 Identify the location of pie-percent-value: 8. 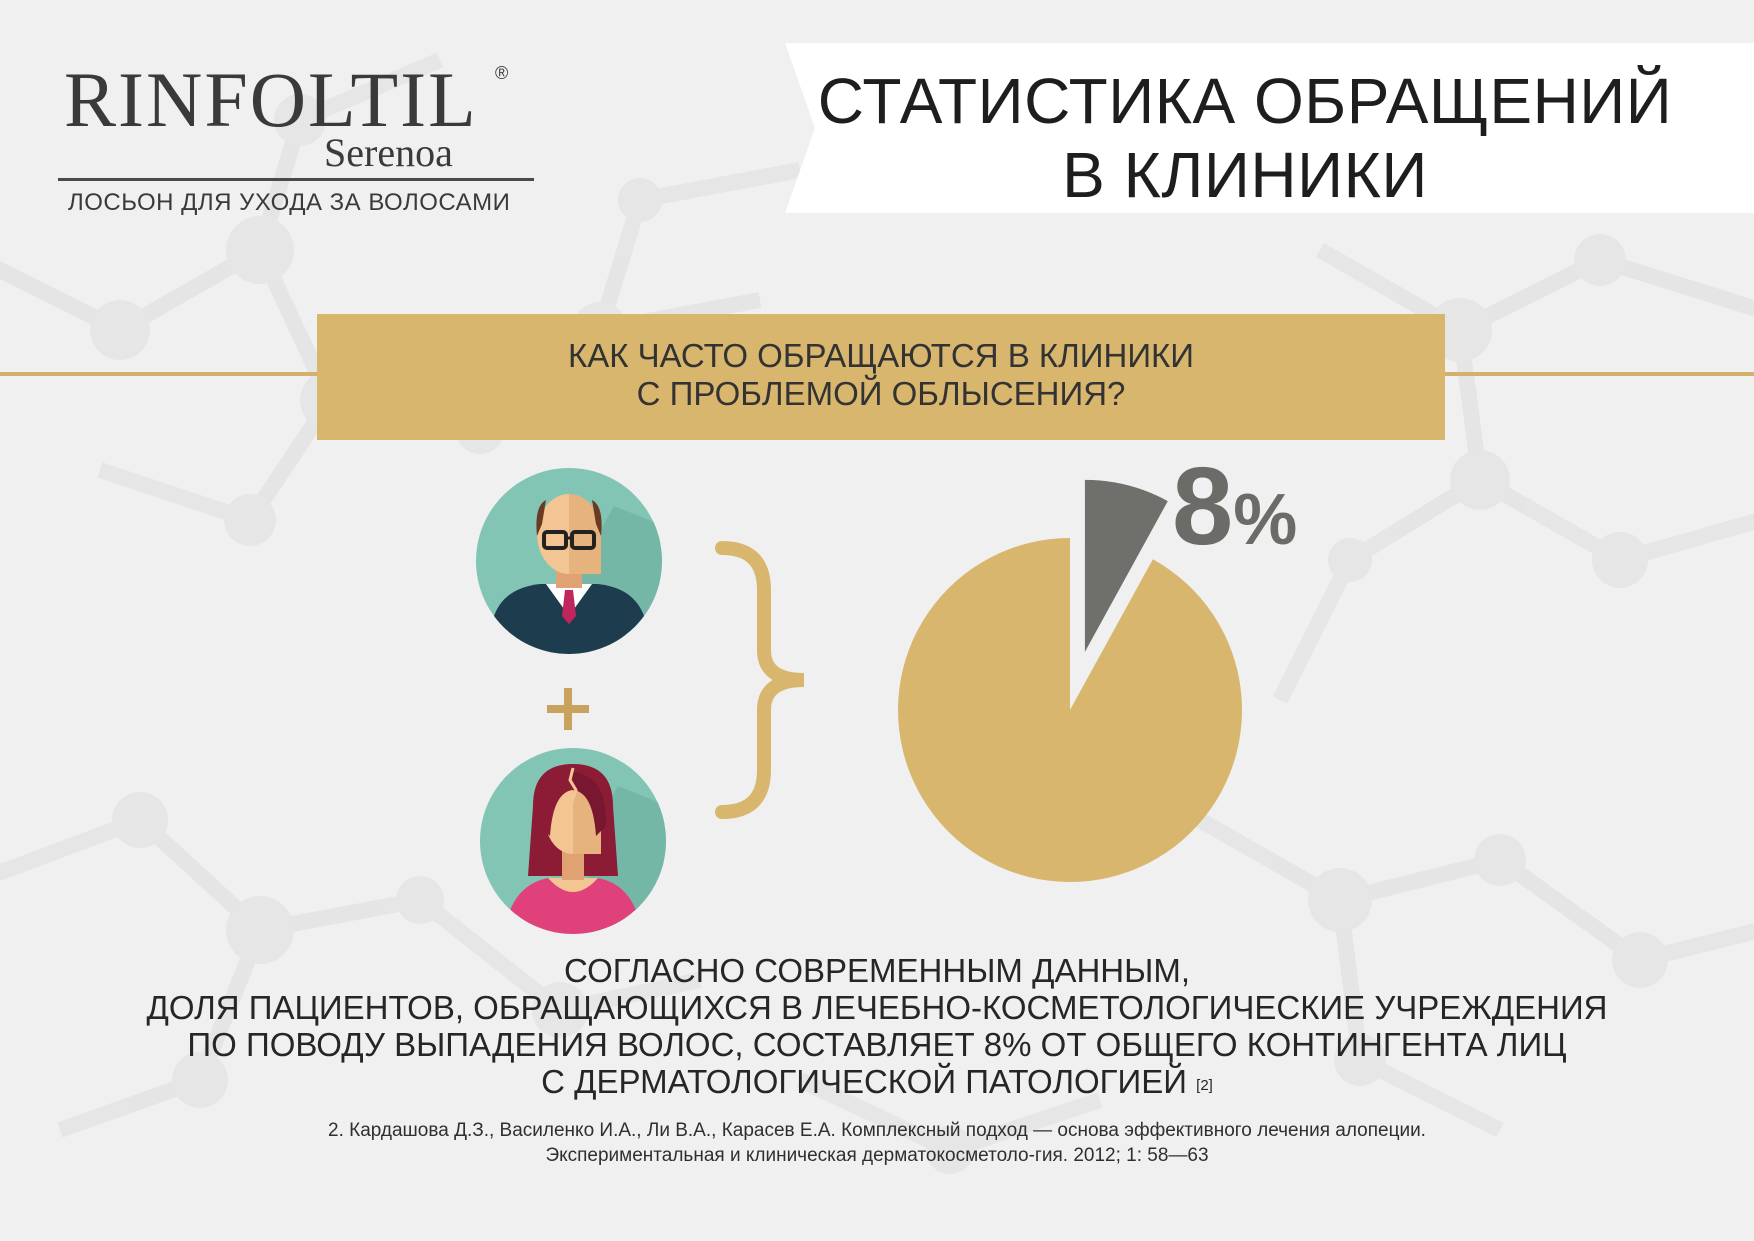
(1203, 506).